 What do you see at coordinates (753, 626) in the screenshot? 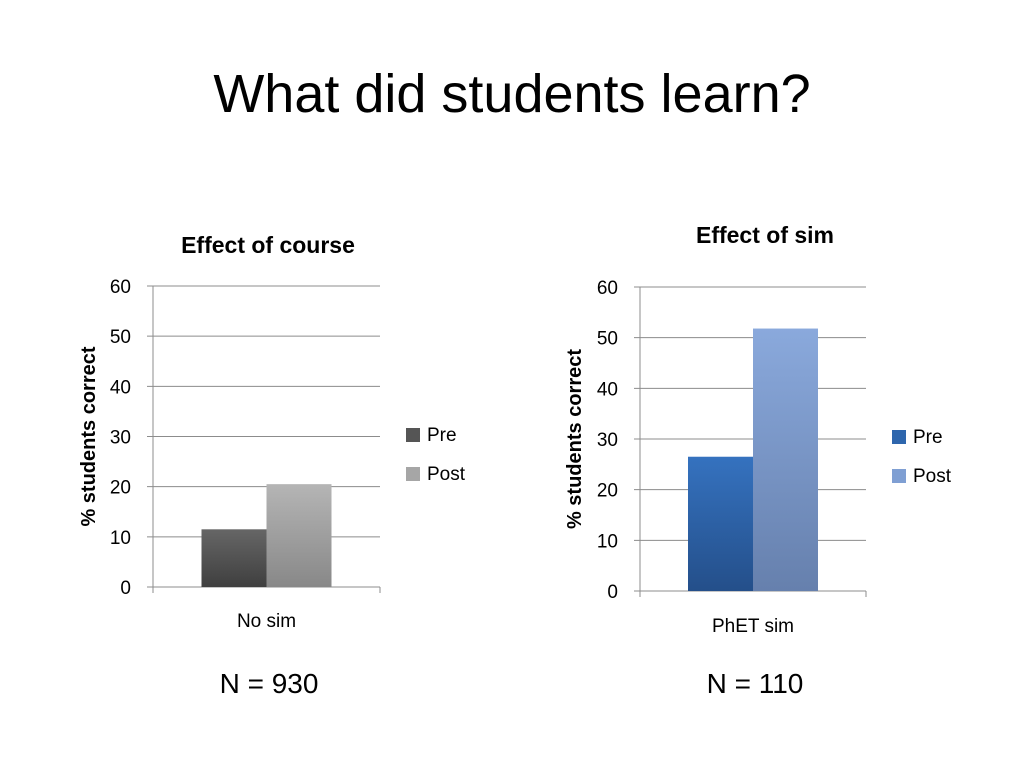
I see `chart-1-category-label: PhET sim` at bounding box center [753, 626].